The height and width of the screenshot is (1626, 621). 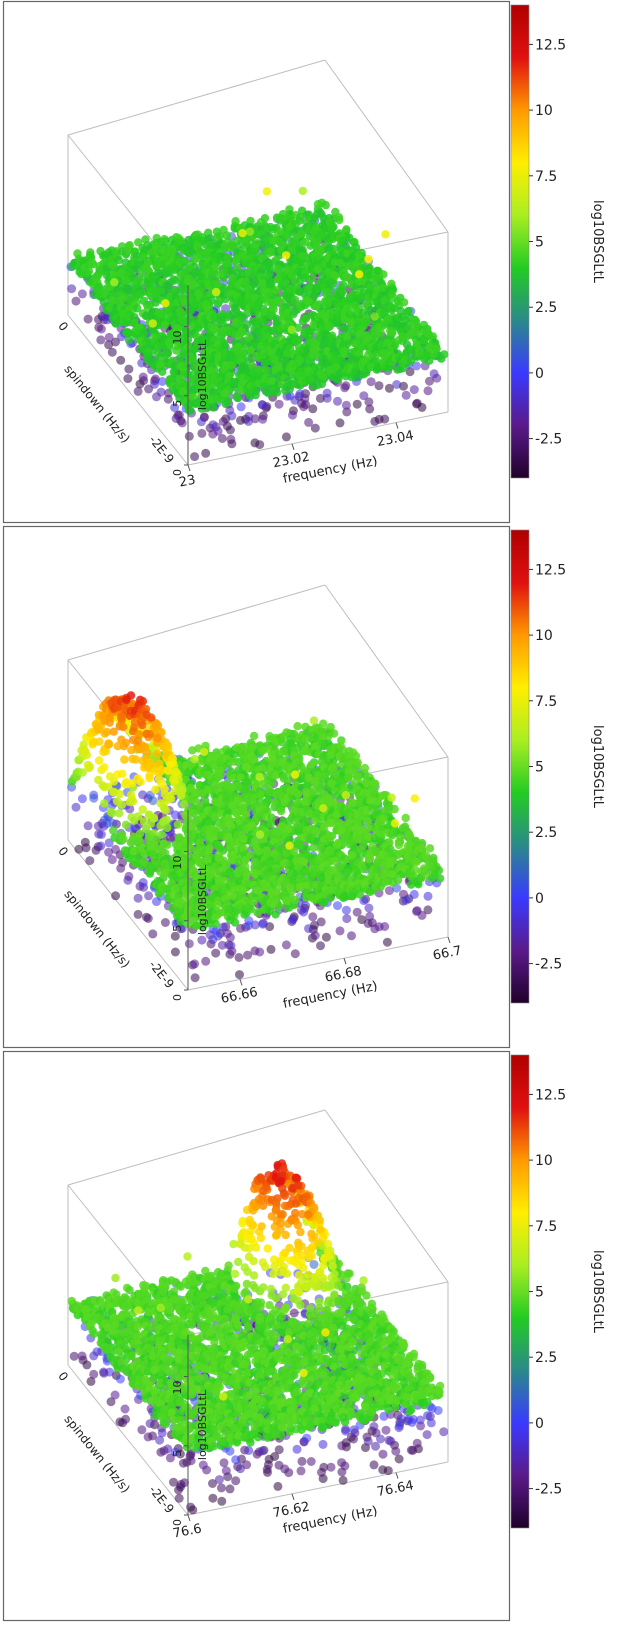 What do you see at coordinates (544, 111) in the screenshot?
I see `colorbar-tick-label: 10` at bounding box center [544, 111].